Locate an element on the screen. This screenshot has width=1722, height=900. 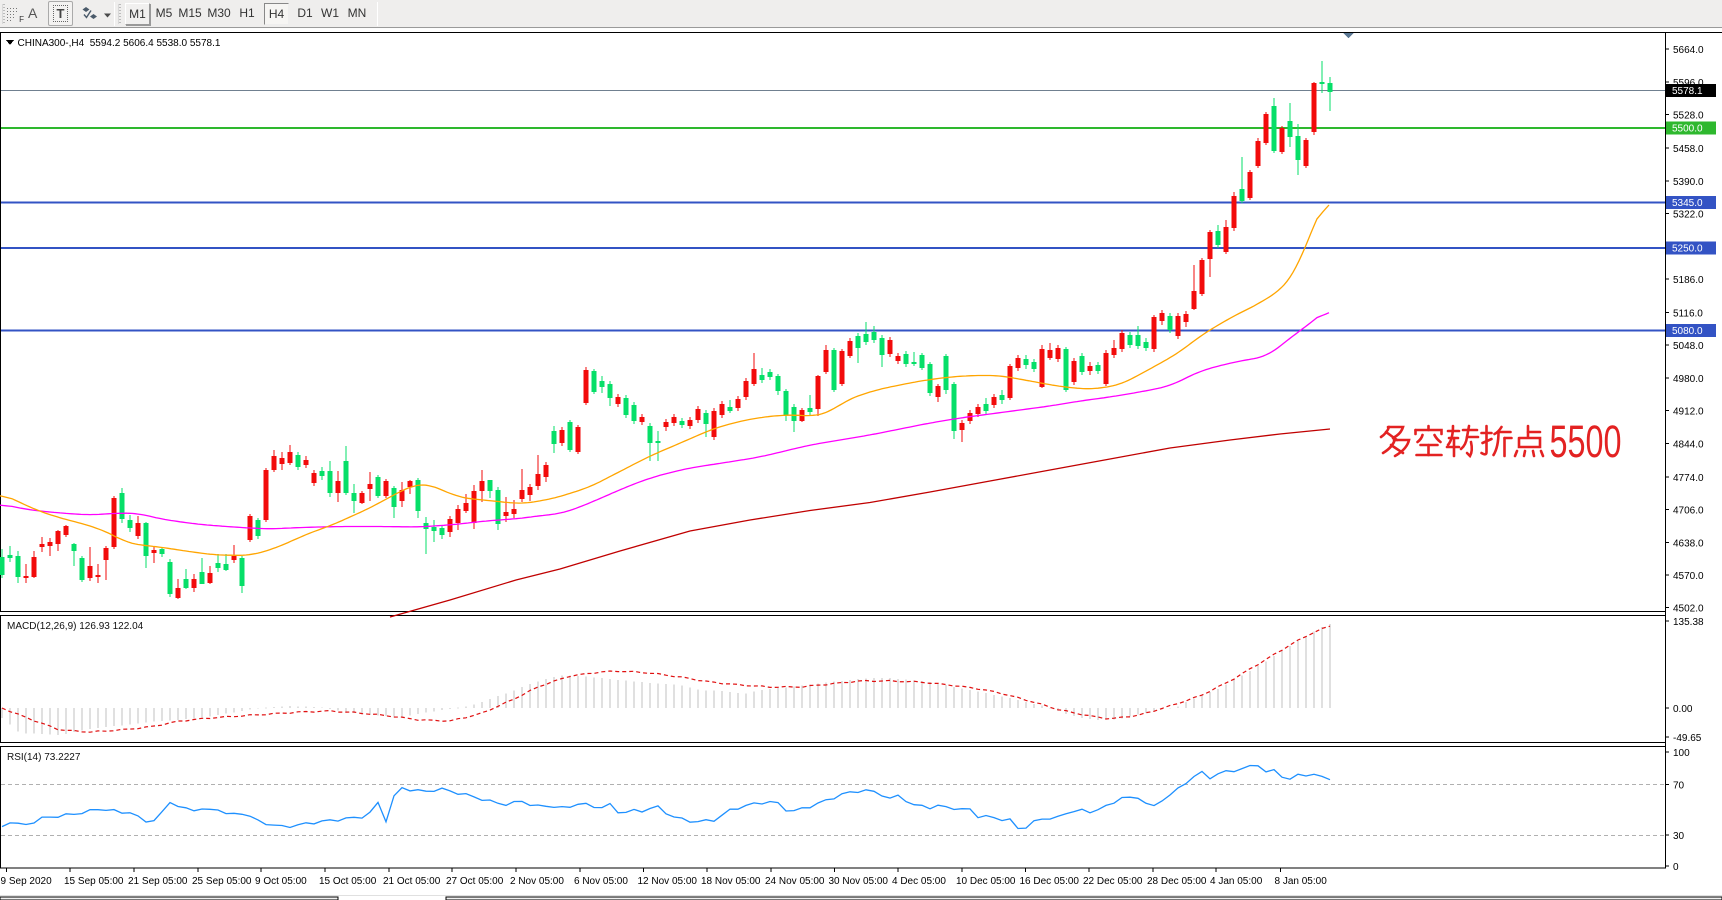
svg-text: 5500.0 is located at coordinates (1687, 129).